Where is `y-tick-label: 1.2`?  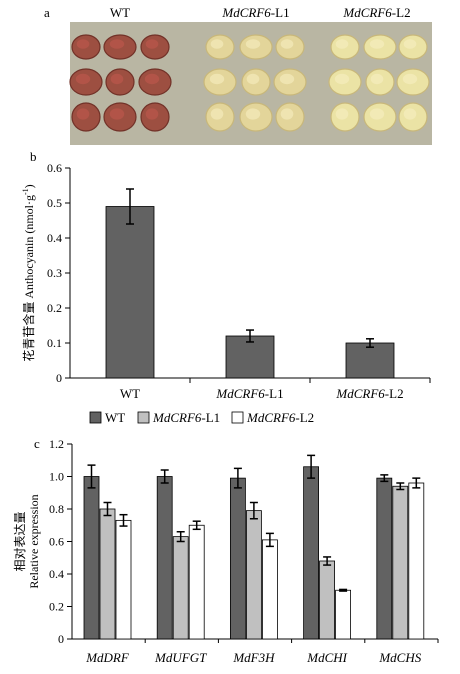
y-tick-label: 1.2 is located at coordinates (56, 444).